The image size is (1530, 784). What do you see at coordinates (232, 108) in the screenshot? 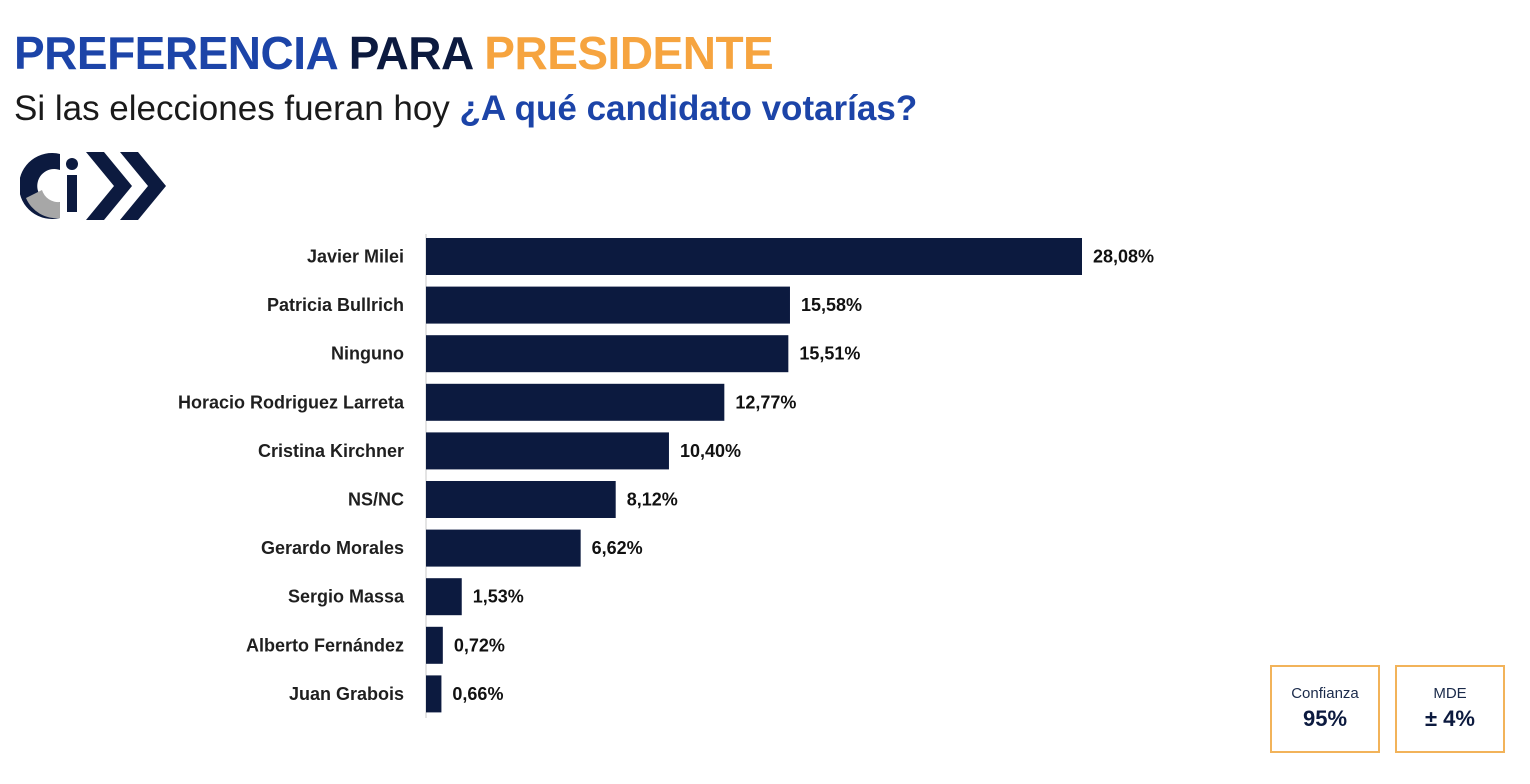
I see `subtitle-prefix: Si las elecciones fueran hoy` at bounding box center [232, 108].